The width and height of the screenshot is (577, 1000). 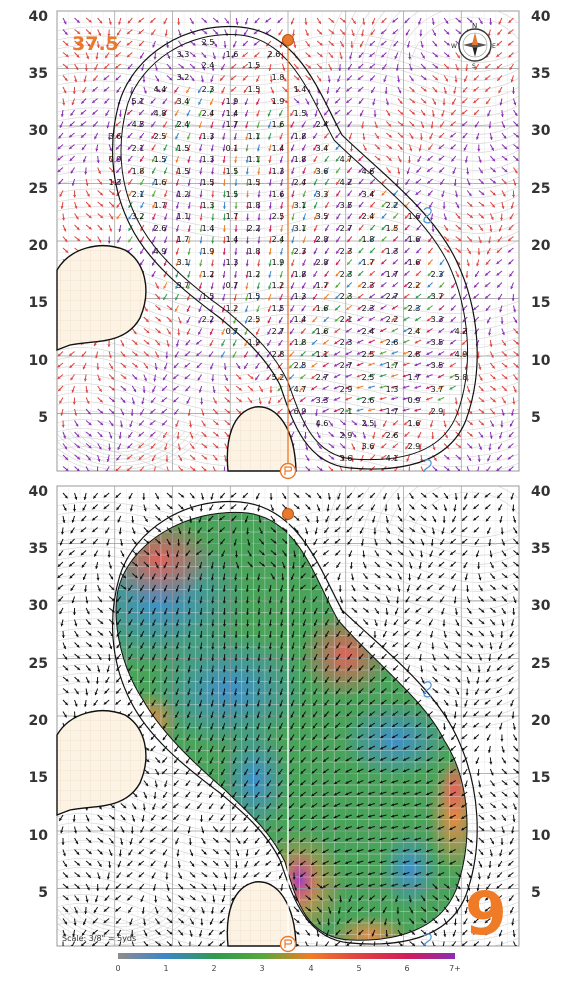 What do you see at coordinates (541, 131) in the screenshot?
I see `y-tick-30: 30` at bounding box center [541, 131].